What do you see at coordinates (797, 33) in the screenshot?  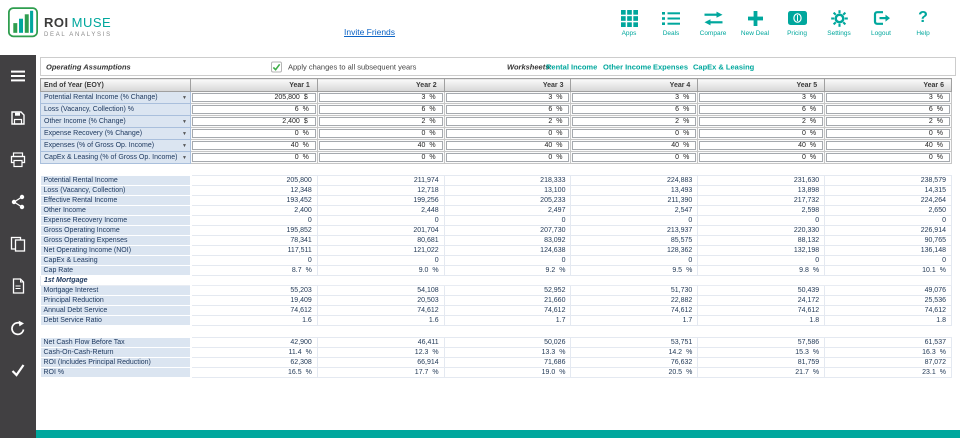 I see `nav-label: Pricing` at bounding box center [797, 33].